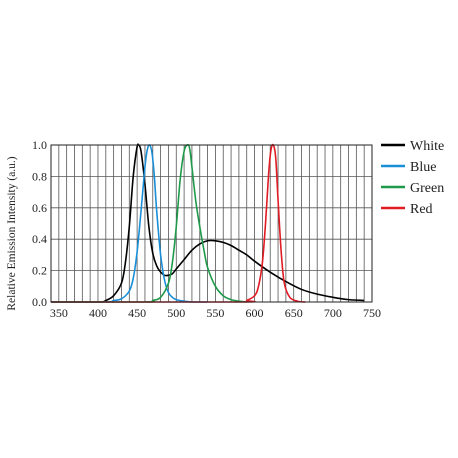 The width and height of the screenshot is (458, 458). What do you see at coordinates (412, 178) in the screenshot?
I see `legend: White Blue Green Red` at bounding box center [412, 178].